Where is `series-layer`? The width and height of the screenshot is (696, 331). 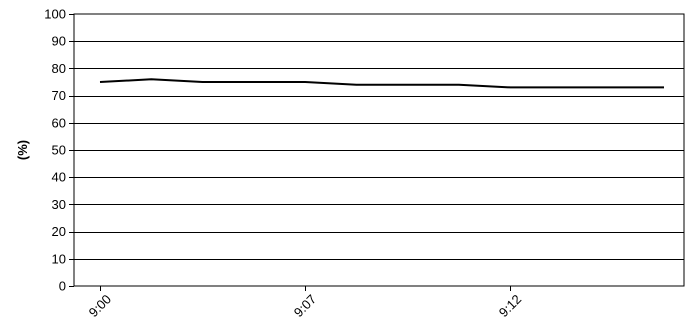 series-layer is located at coordinates (381, 83).